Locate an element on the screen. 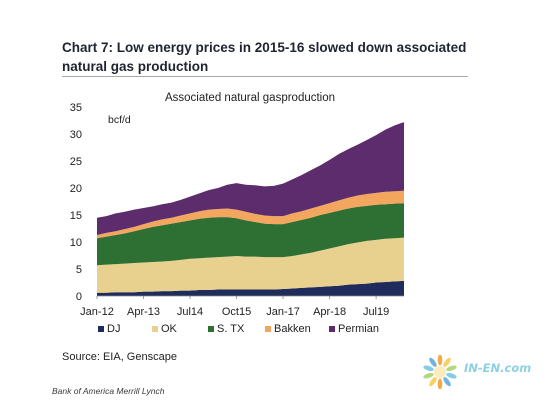  source-note: Source: EIA, Genscape is located at coordinates (119, 357).